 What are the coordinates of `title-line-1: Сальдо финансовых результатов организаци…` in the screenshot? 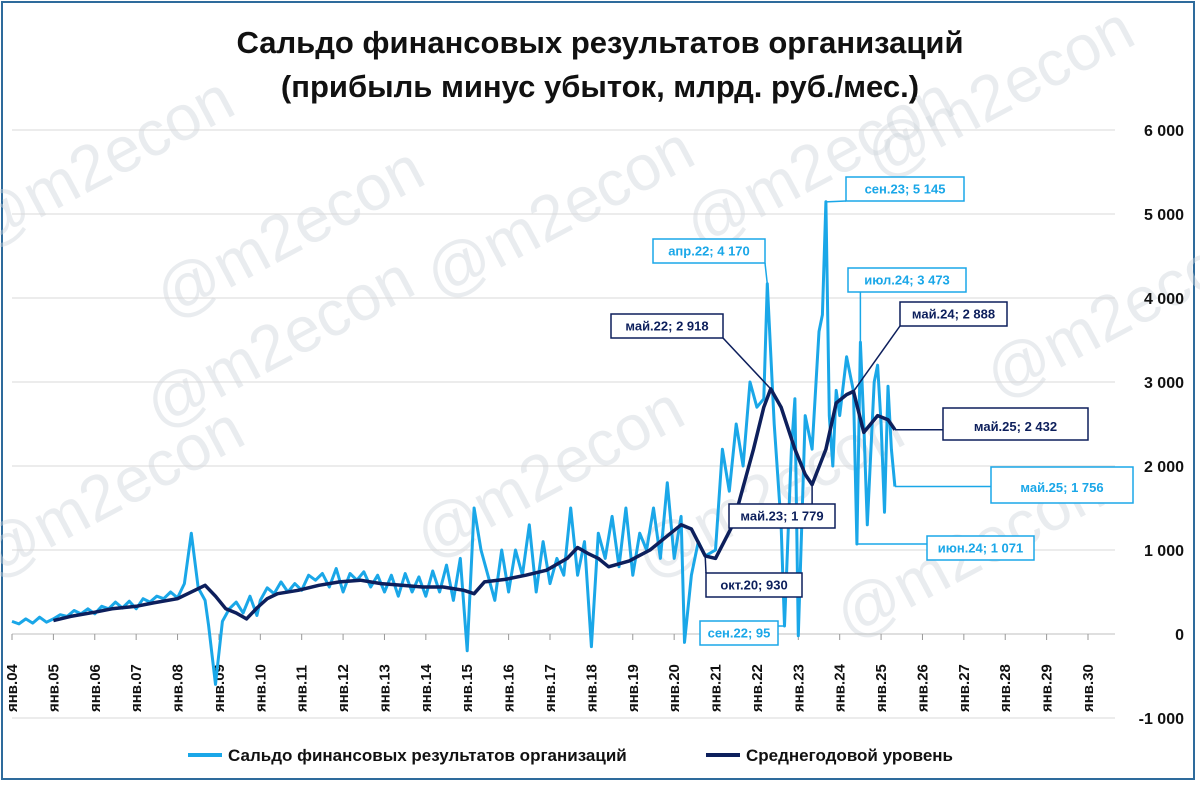 It's located at (600, 42).